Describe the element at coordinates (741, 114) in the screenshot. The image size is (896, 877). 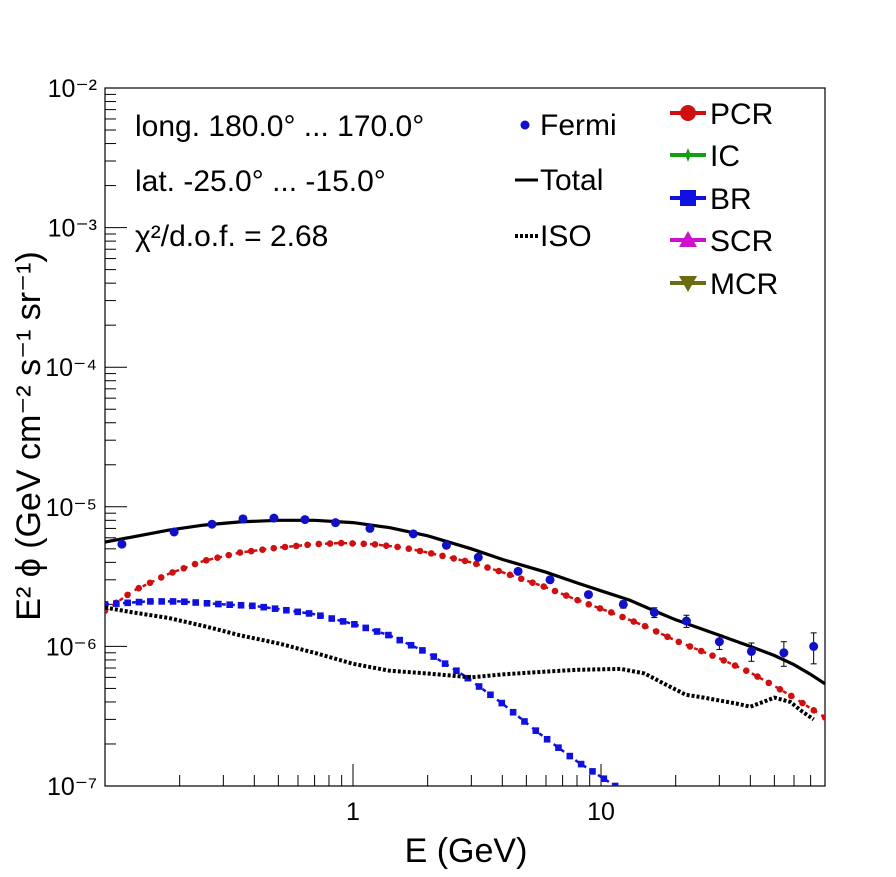
I see `legend-pcr-label: PCR` at that location.